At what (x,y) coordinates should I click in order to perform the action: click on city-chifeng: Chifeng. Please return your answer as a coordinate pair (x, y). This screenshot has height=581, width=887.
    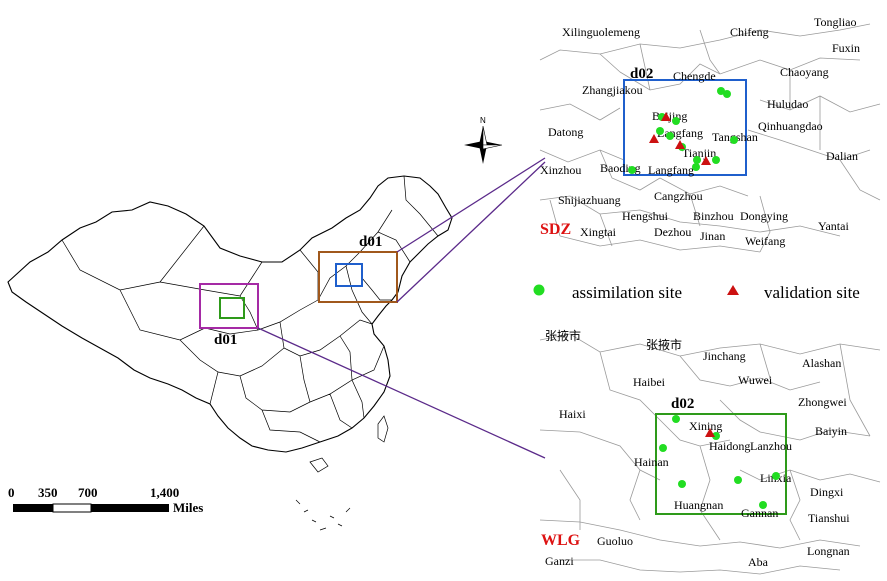
    Looking at the image, I should click on (749, 32).